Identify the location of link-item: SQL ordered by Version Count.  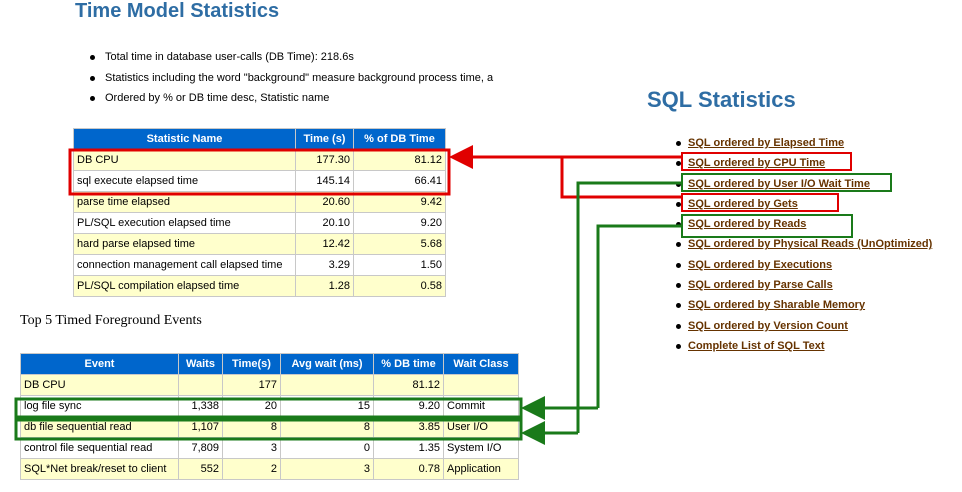
(804, 326).